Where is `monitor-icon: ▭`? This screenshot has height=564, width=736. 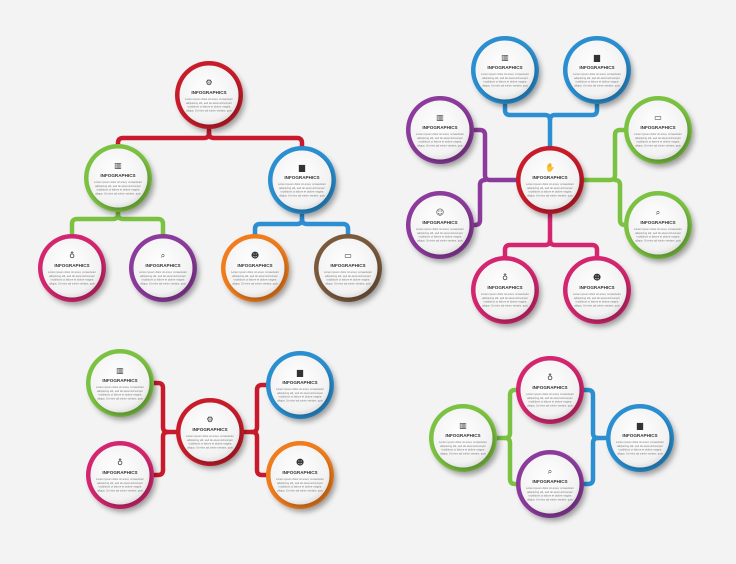 monitor-icon: ▭ is located at coordinates (348, 255).